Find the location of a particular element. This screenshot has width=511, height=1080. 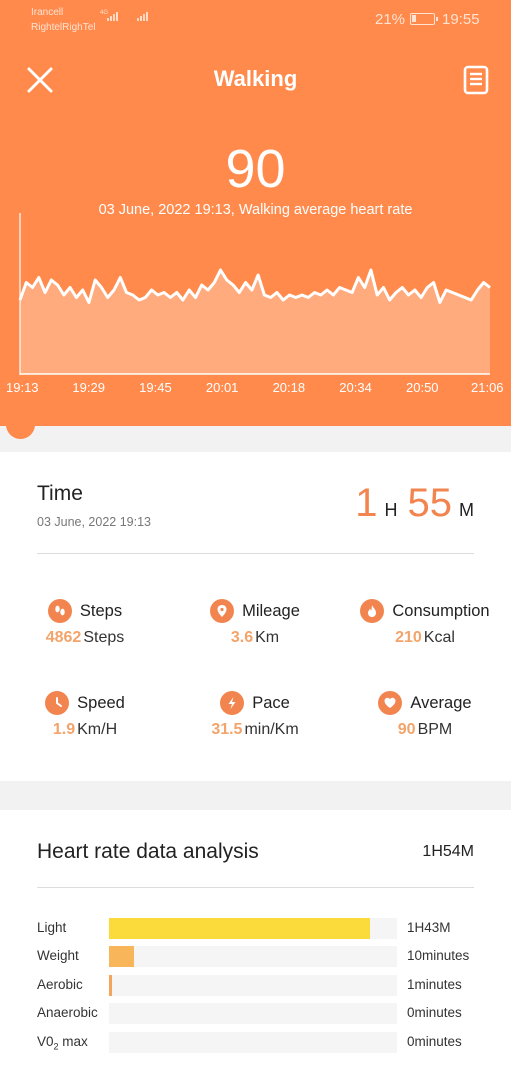

status-time: 19:55 is located at coordinates (461, 19).